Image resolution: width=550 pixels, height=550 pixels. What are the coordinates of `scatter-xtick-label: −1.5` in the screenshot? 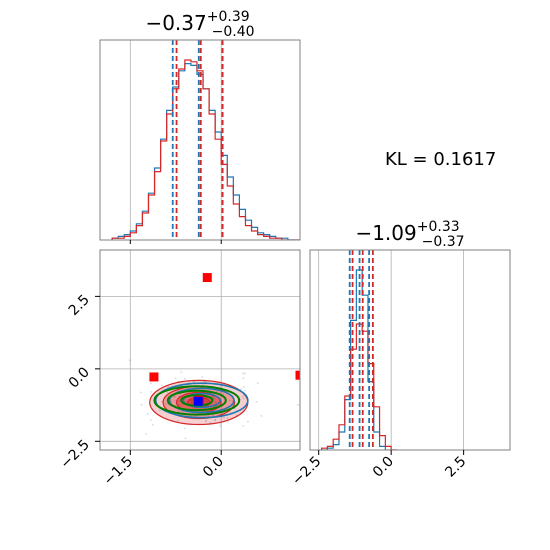 It's located at (118, 471).